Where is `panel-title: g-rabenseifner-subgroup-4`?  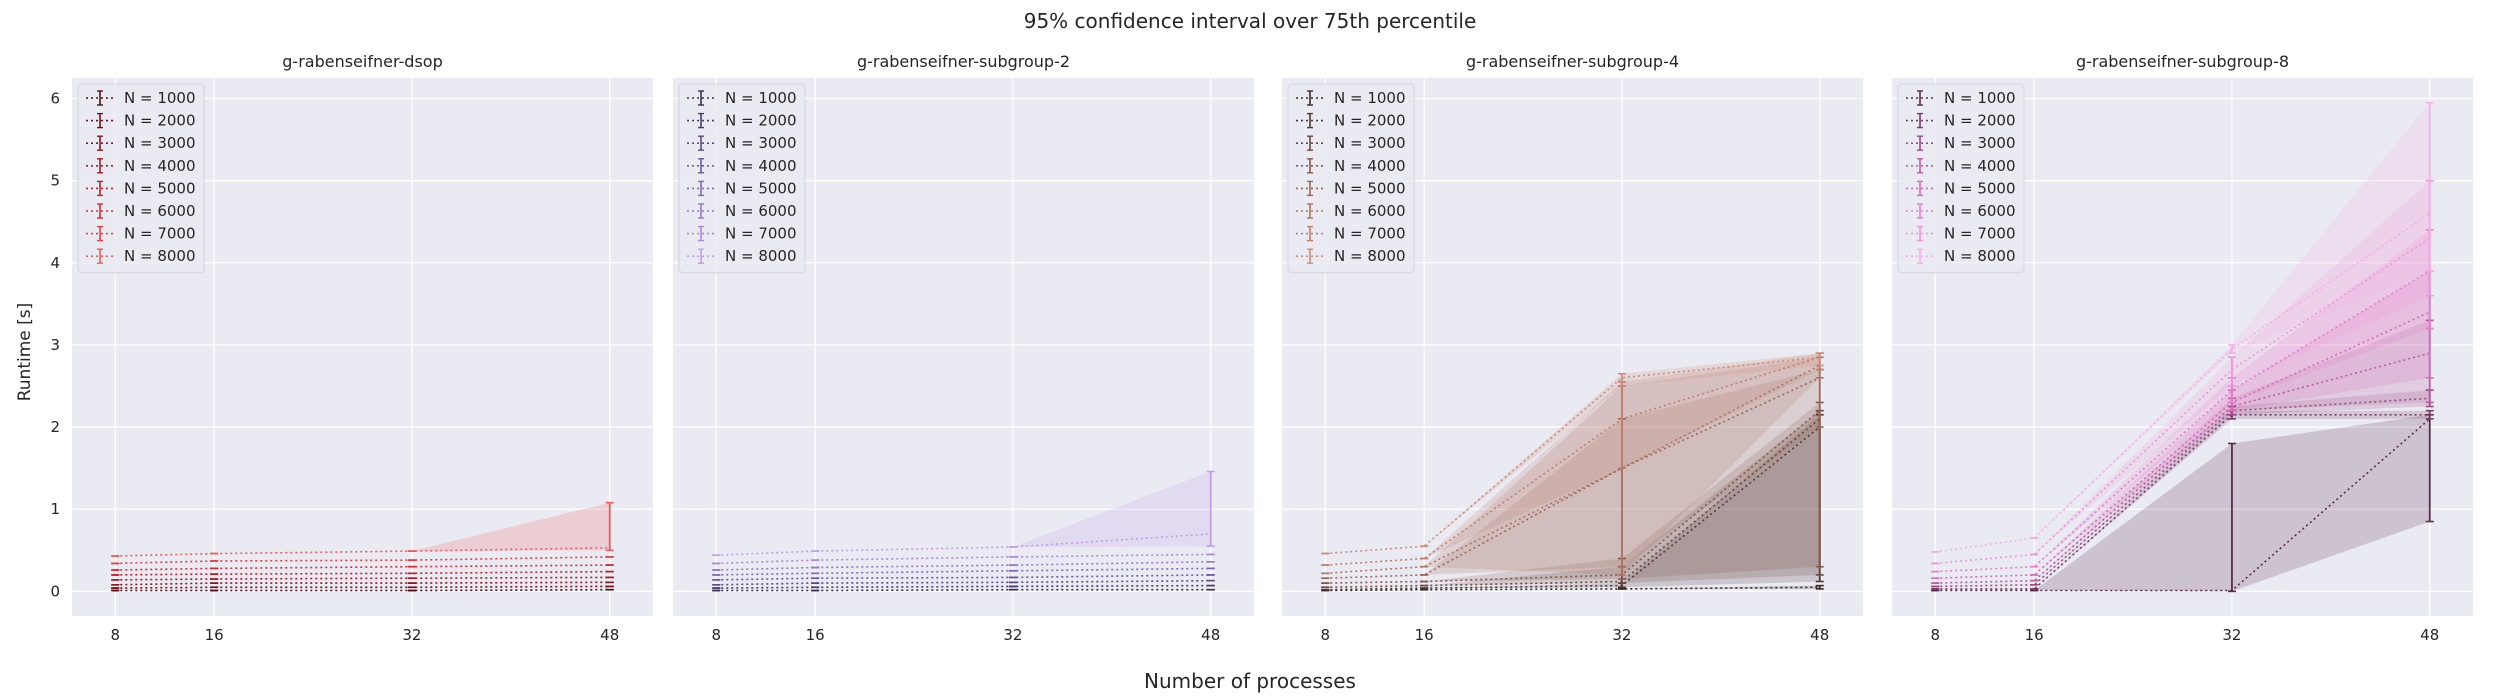 panel-title: g-rabenseifner-subgroup-4 is located at coordinates (1572, 61).